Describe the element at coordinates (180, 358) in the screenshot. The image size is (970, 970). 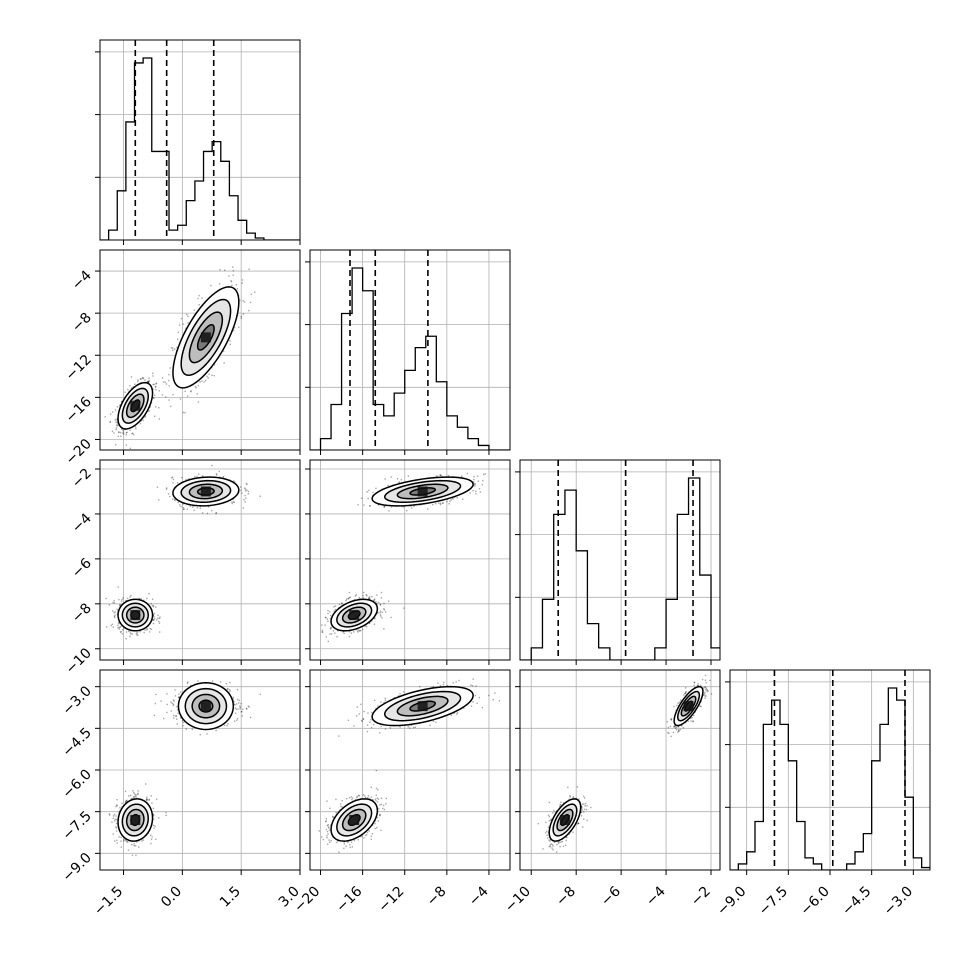
I see `scatter-points` at that location.